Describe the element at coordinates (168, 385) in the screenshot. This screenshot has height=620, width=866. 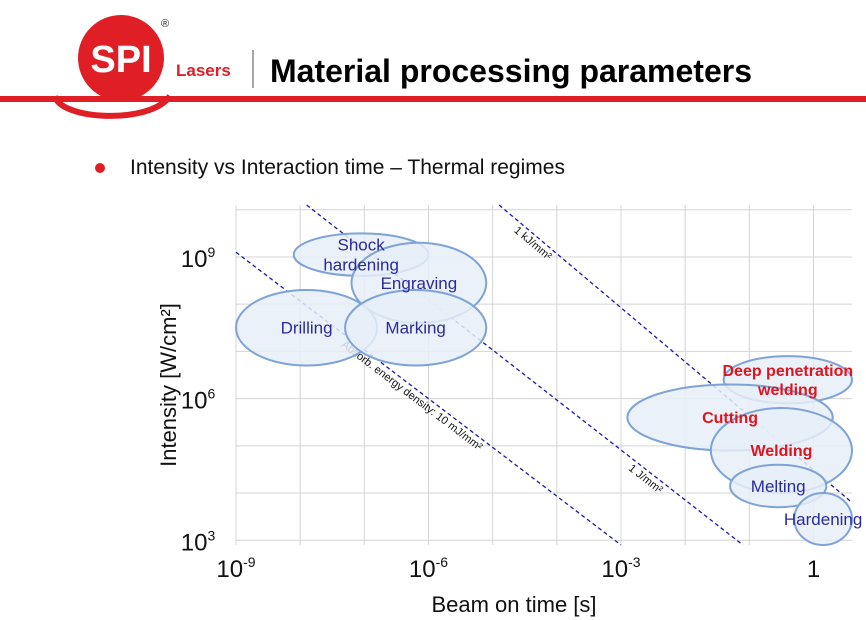
I see `y-axis-label: Intensity [W/cm²]` at that location.